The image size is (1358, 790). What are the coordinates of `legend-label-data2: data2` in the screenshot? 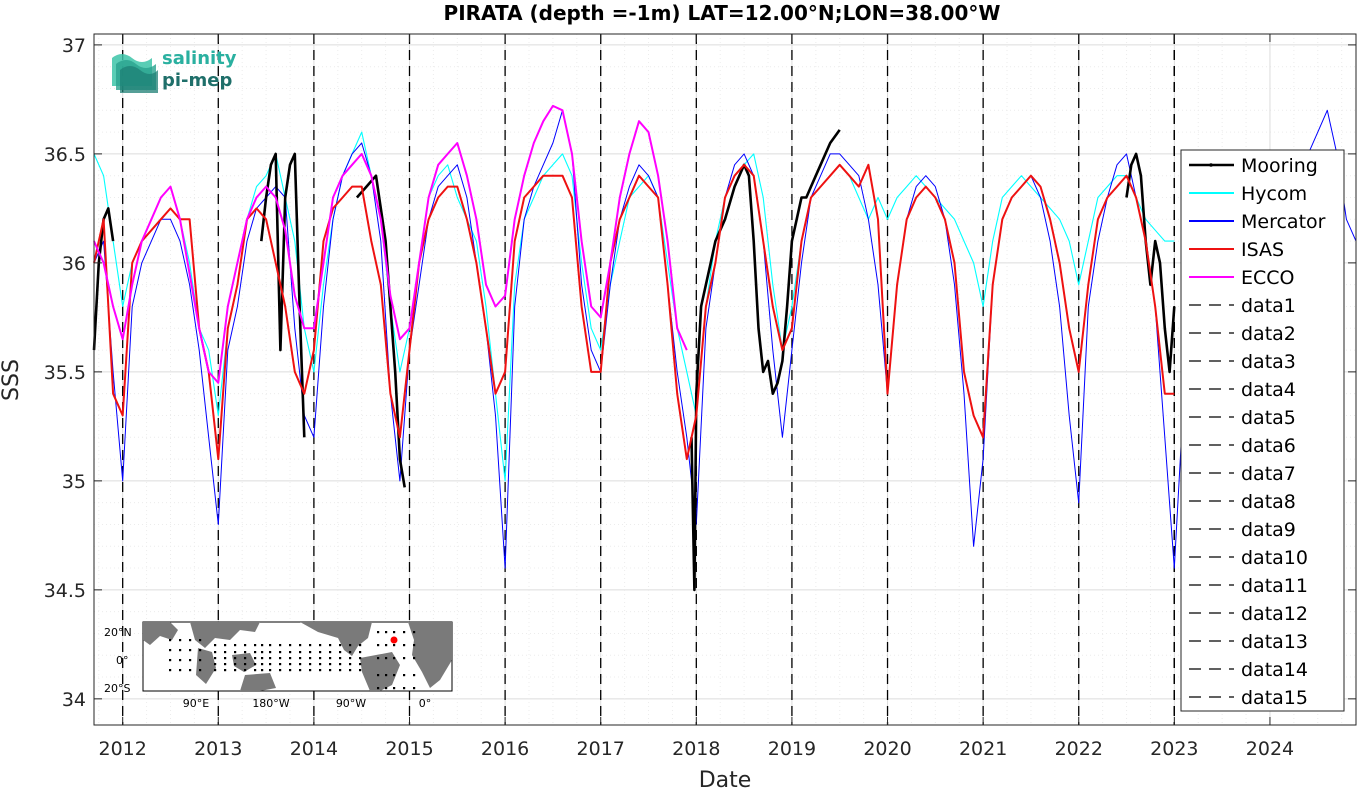 It's located at (1268, 334).